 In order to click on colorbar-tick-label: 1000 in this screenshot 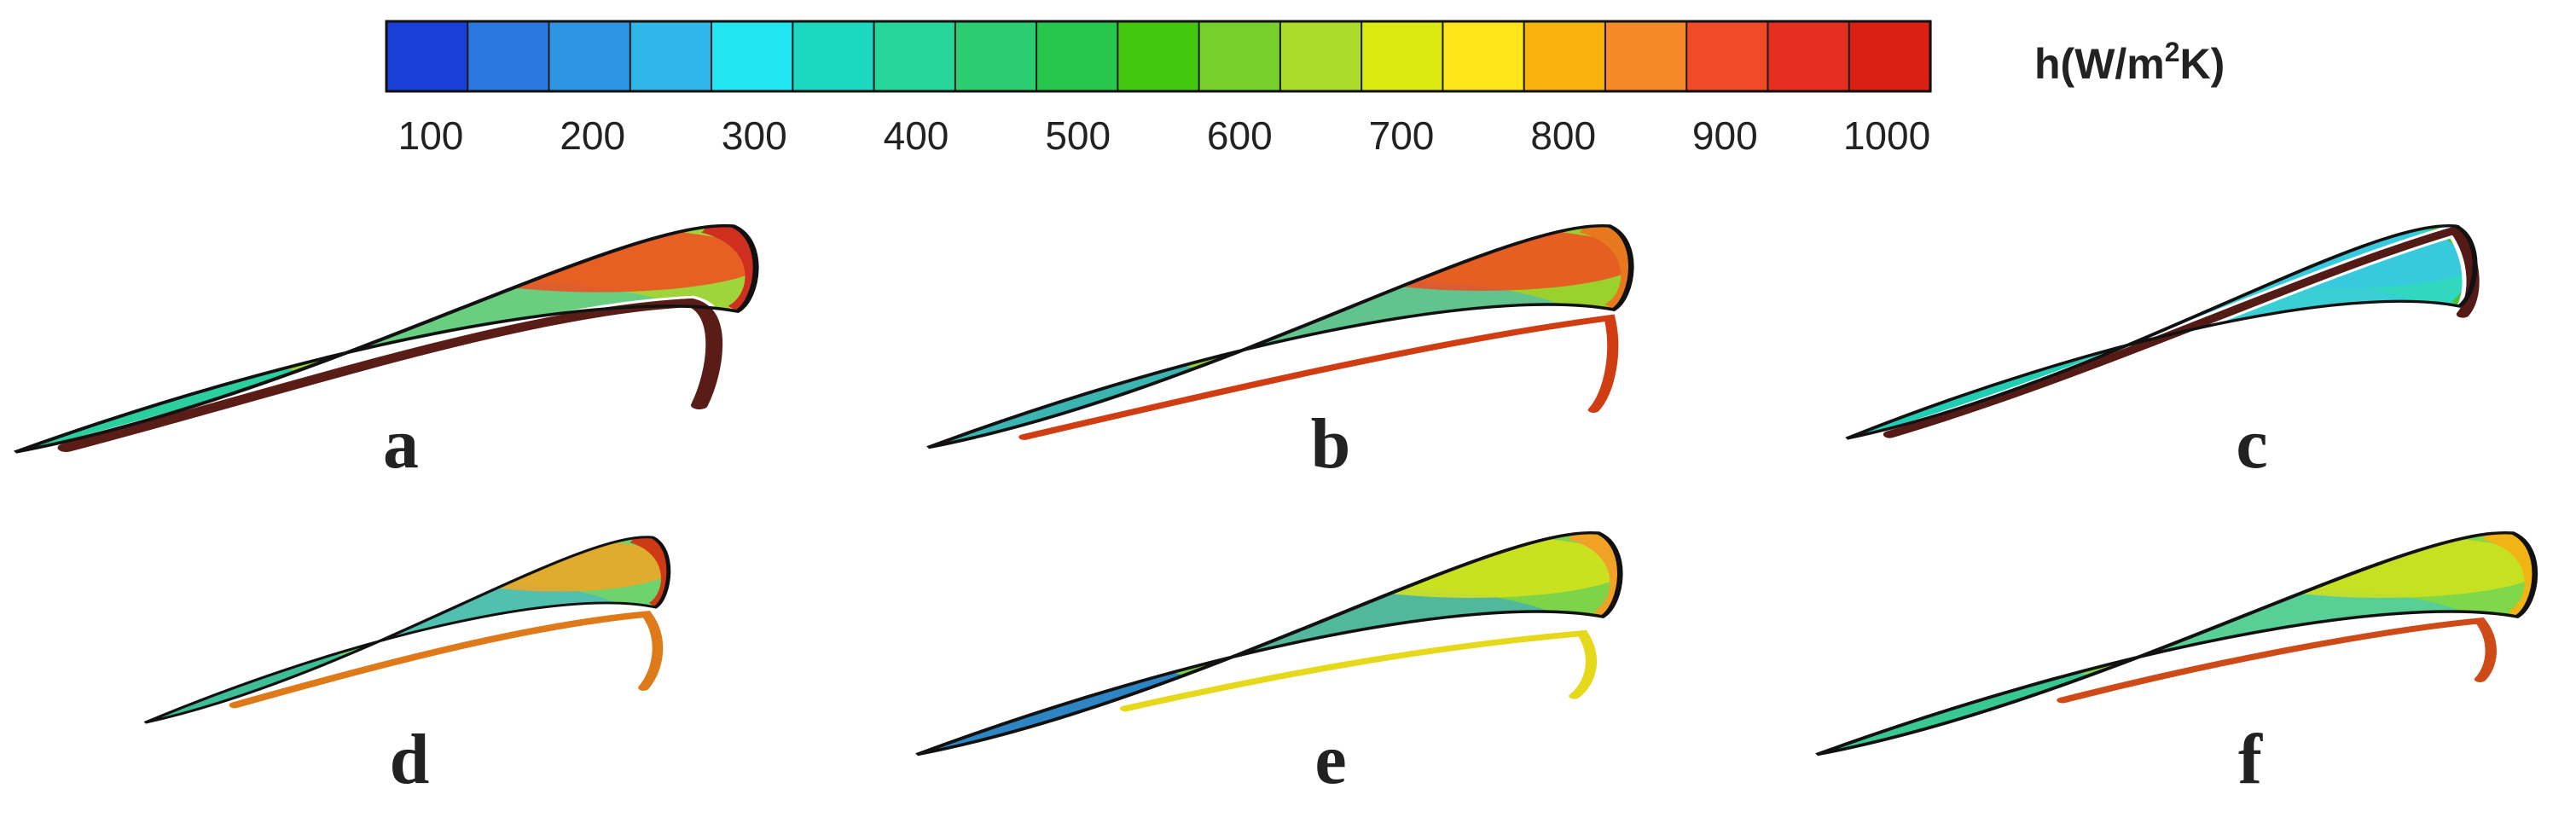, I will do `click(1886, 135)`.